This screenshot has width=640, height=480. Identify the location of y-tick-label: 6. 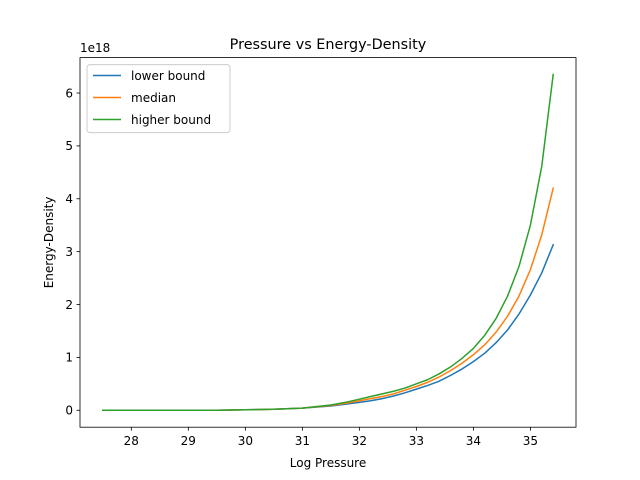
(69, 93).